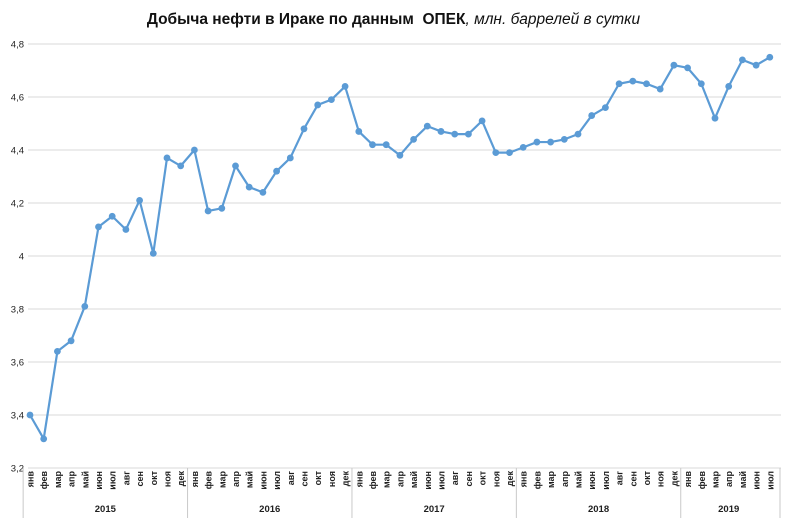 This screenshot has width=787, height=523. Describe the element at coordinates (553, 19) in the screenshot. I see `chart-title-units: , млн. баррелей в сутки` at that location.